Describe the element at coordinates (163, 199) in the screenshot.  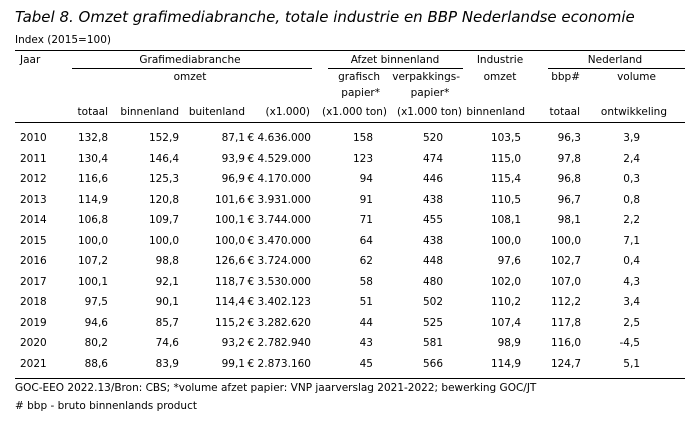
I see `cell-binnenland: 120,8` at that location.